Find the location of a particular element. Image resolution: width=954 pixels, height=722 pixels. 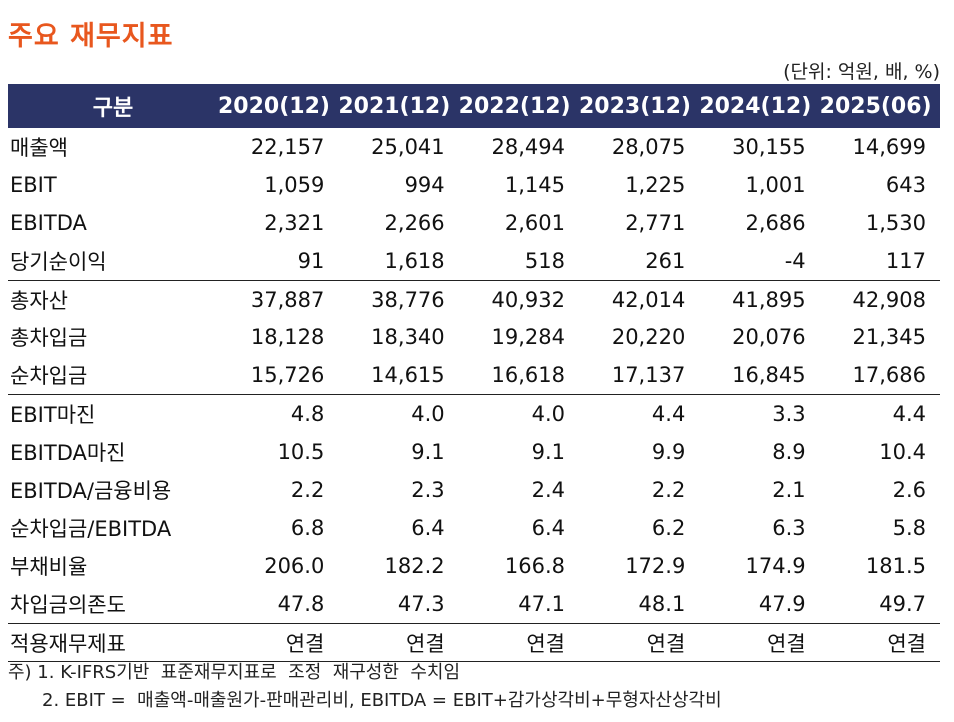

table-cell: 1,225 is located at coordinates (655, 184).